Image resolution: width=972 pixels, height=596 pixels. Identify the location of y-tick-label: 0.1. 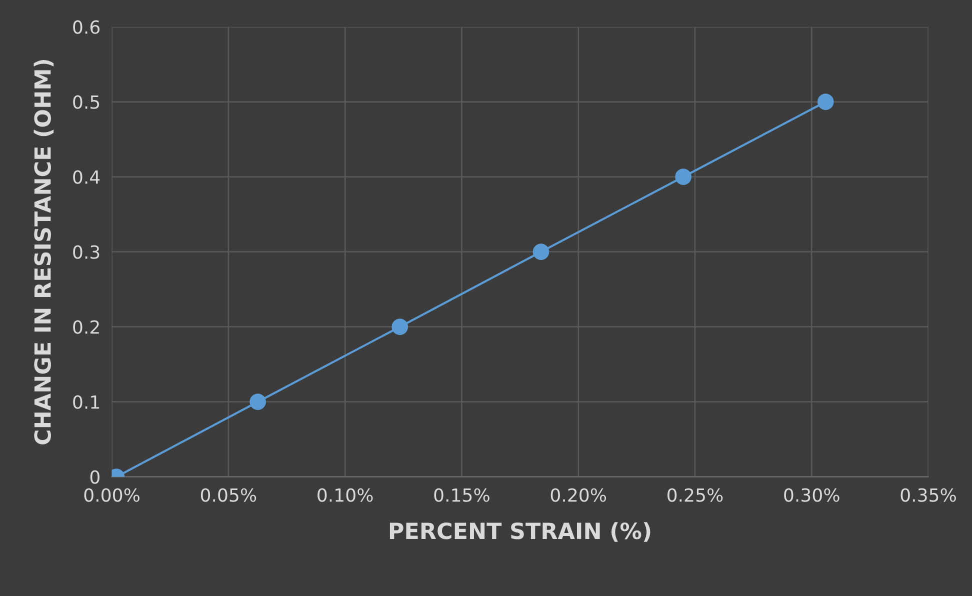
(86, 402).